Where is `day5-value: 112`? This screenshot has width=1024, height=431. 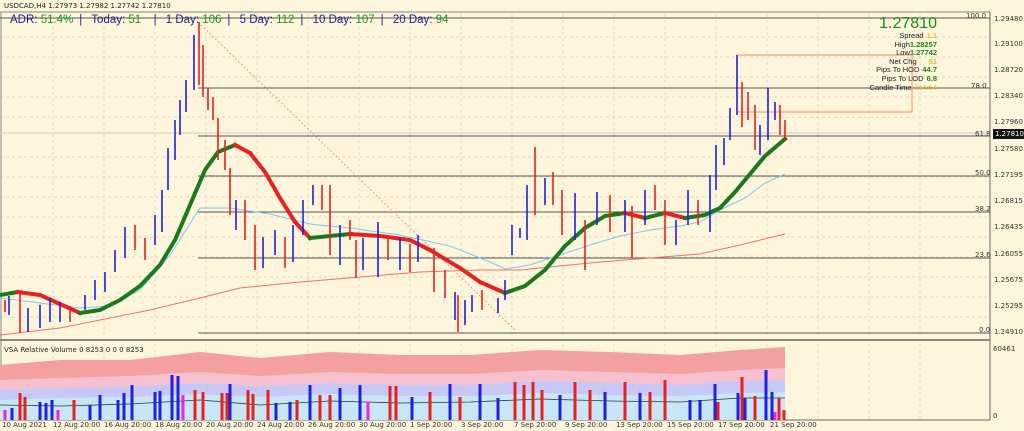
day5-value: 112 is located at coordinates (285, 20).